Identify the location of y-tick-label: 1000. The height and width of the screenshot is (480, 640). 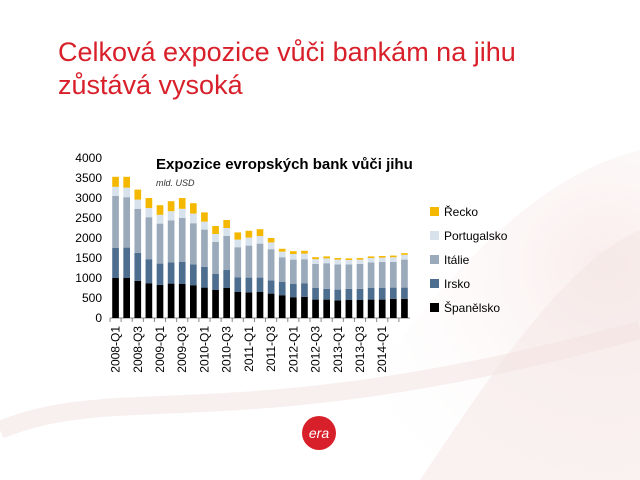
(88, 278).